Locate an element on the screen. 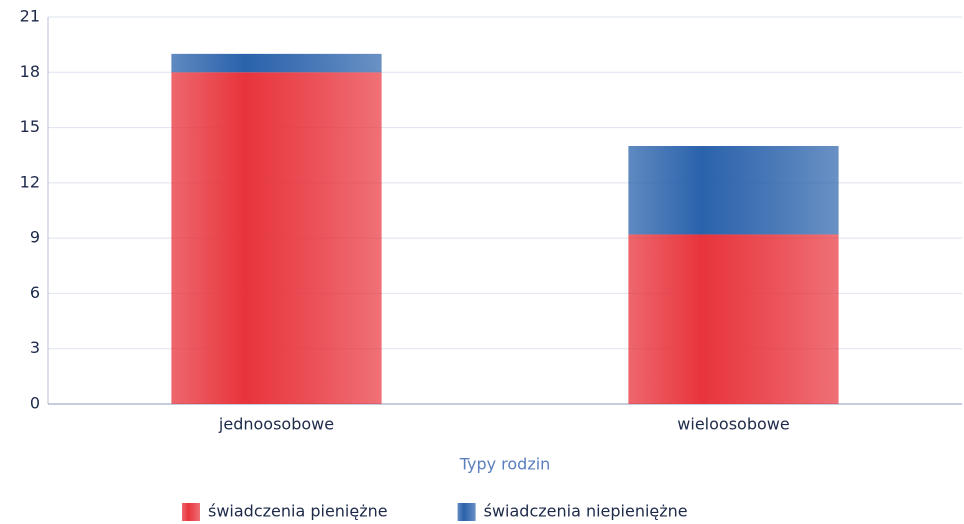  y-tick-label: 3 is located at coordinates (35, 347).